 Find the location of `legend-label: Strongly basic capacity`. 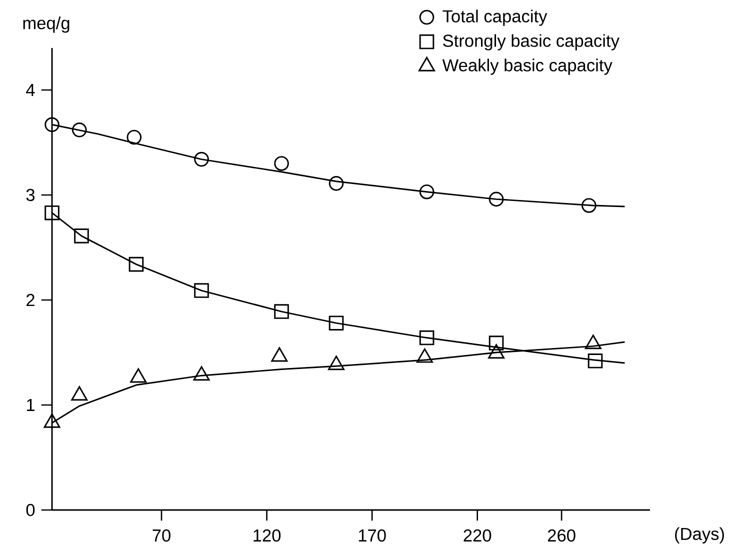

legend-label: Strongly basic capacity is located at coordinates (531, 42).